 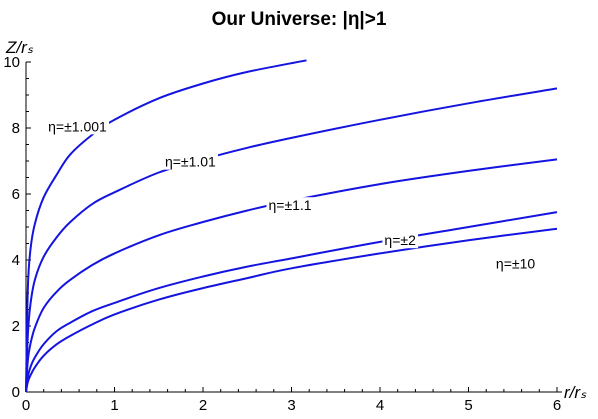 What do you see at coordinates (575, 392) in the screenshot?
I see `x-axis-label: r/rₛ` at bounding box center [575, 392].